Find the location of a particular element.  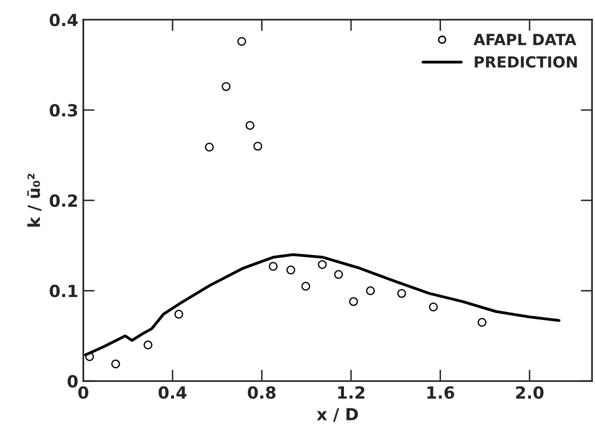

x-tick-label: 1.2 is located at coordinates (351, 392).